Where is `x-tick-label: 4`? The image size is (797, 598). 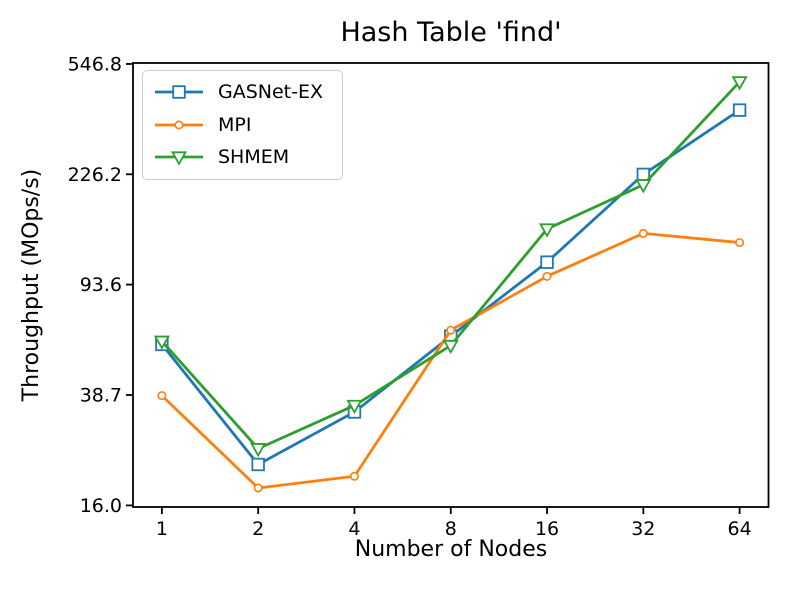
x-tick-label: 4 is located at coordinates (354, 529).